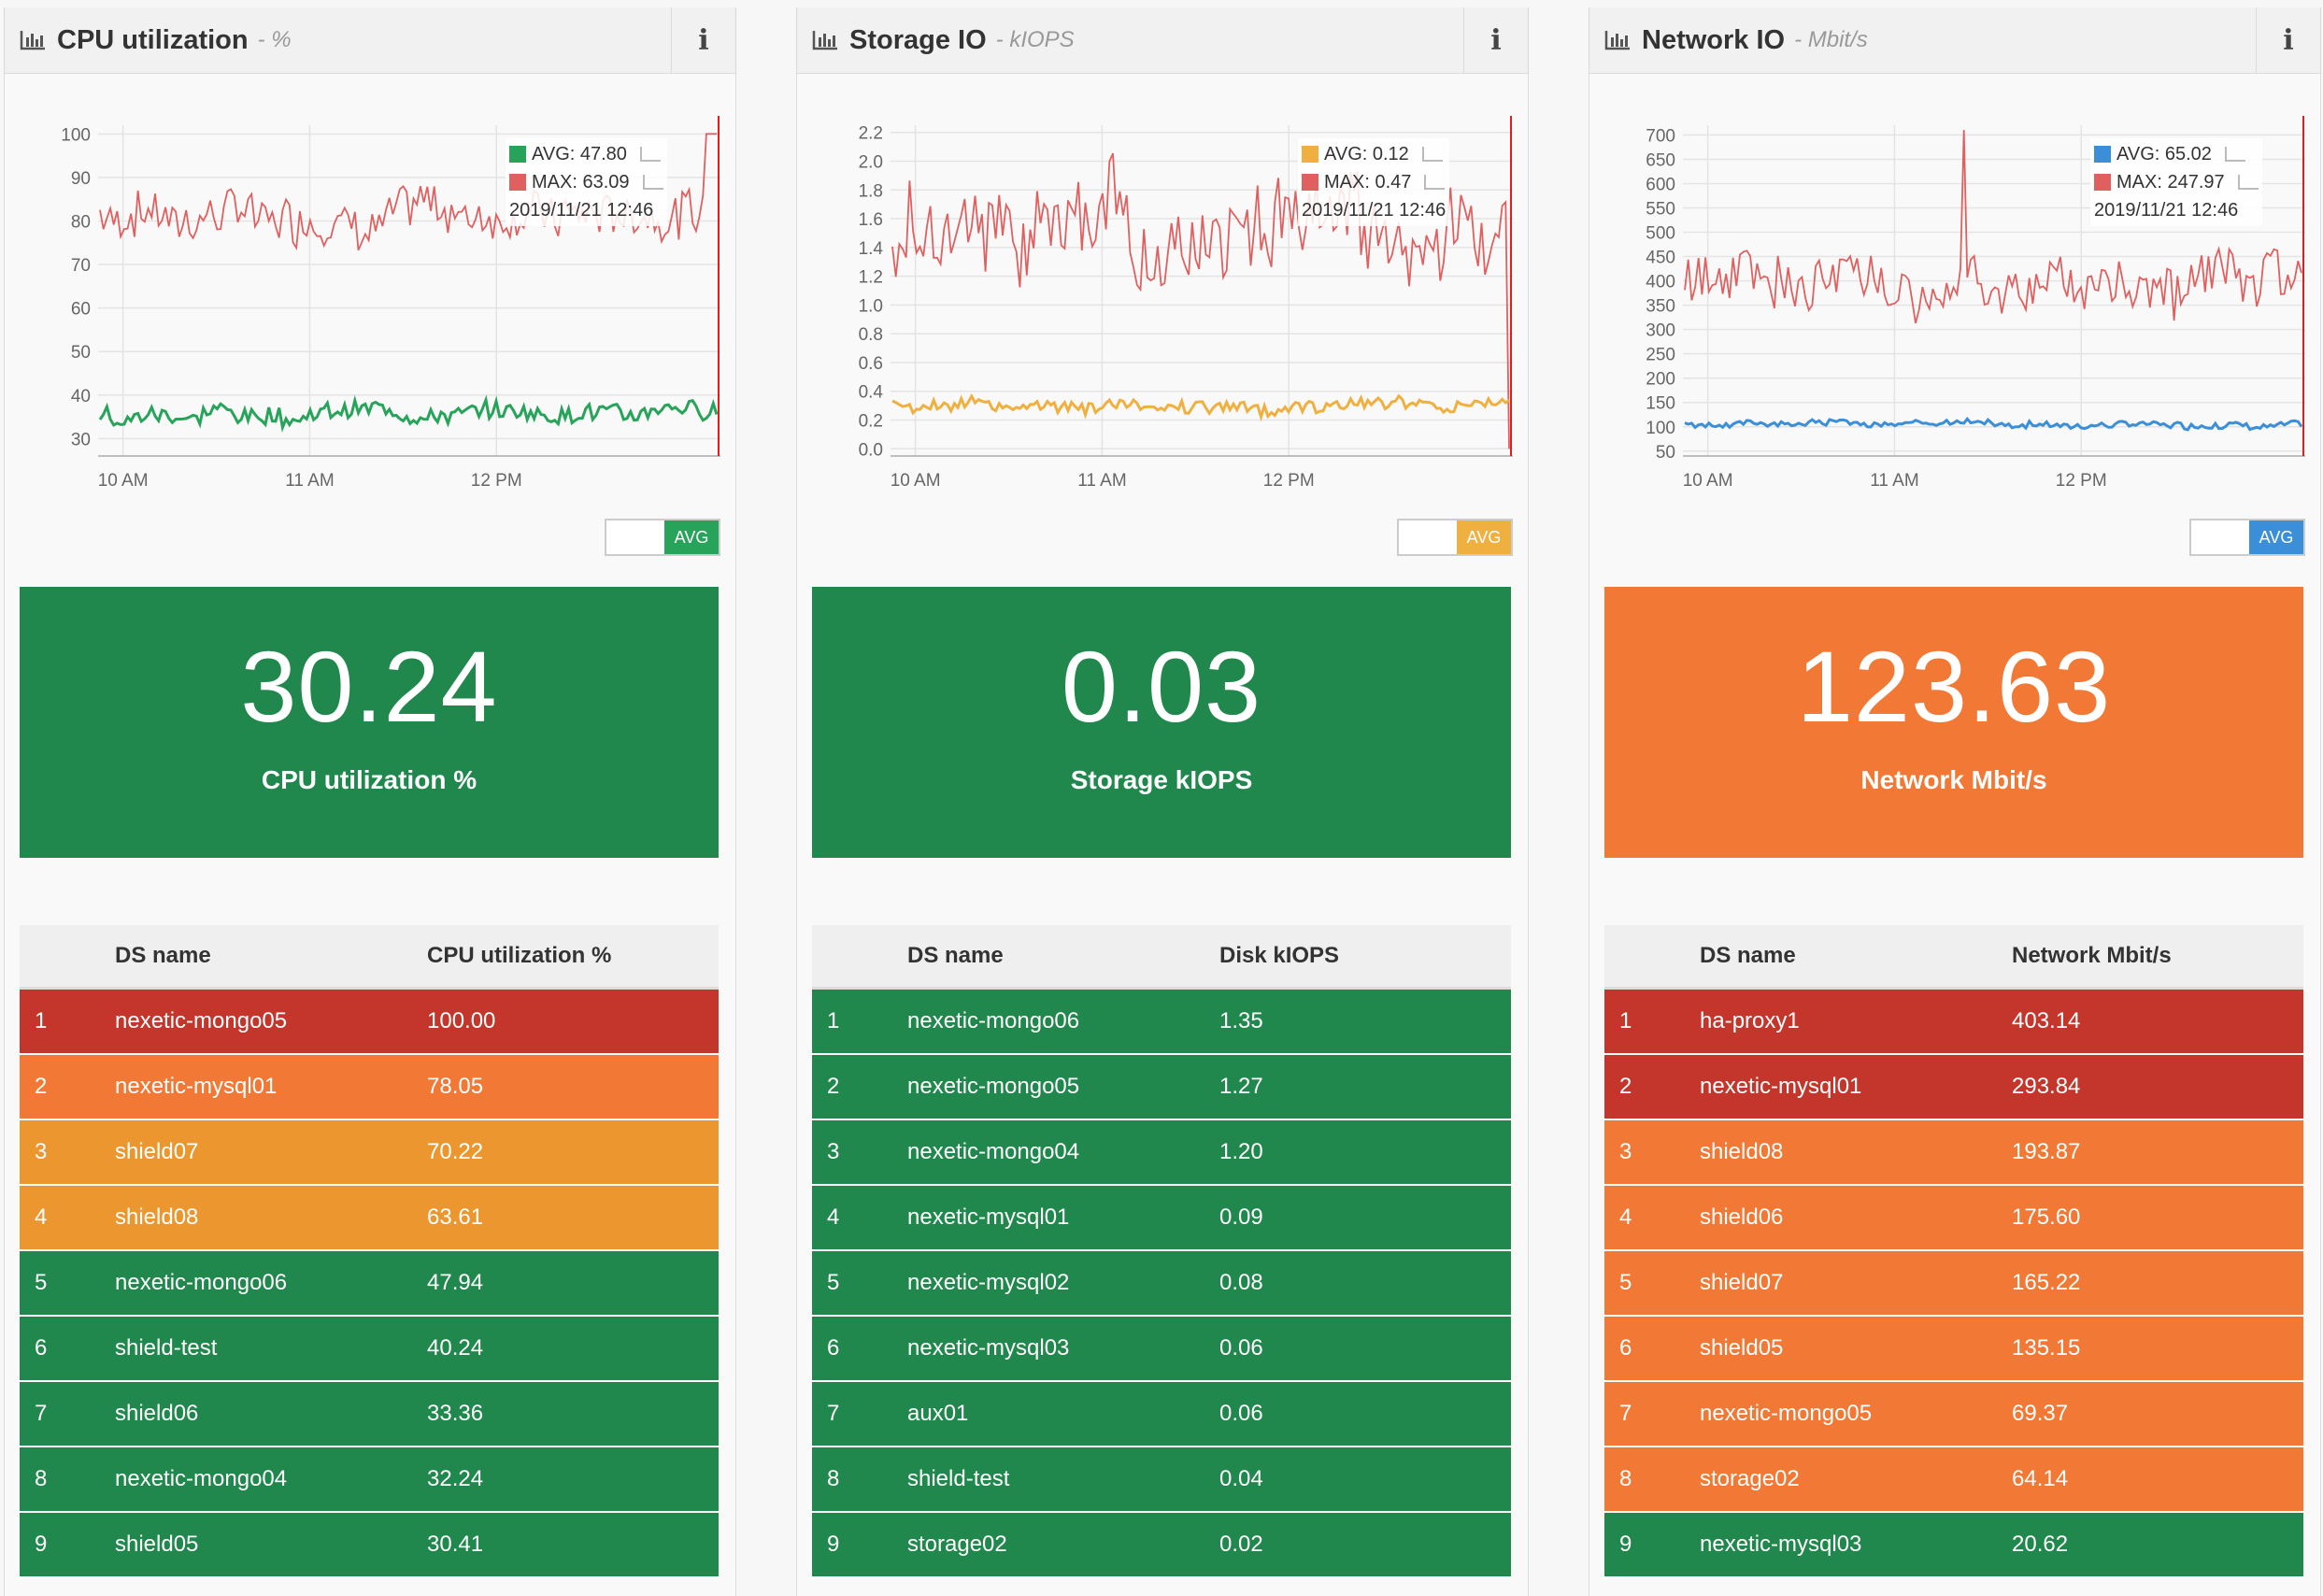  Describe the element at coordinates (1618, 40) in the screenshot. I see `bar-chart-icon` at that location.